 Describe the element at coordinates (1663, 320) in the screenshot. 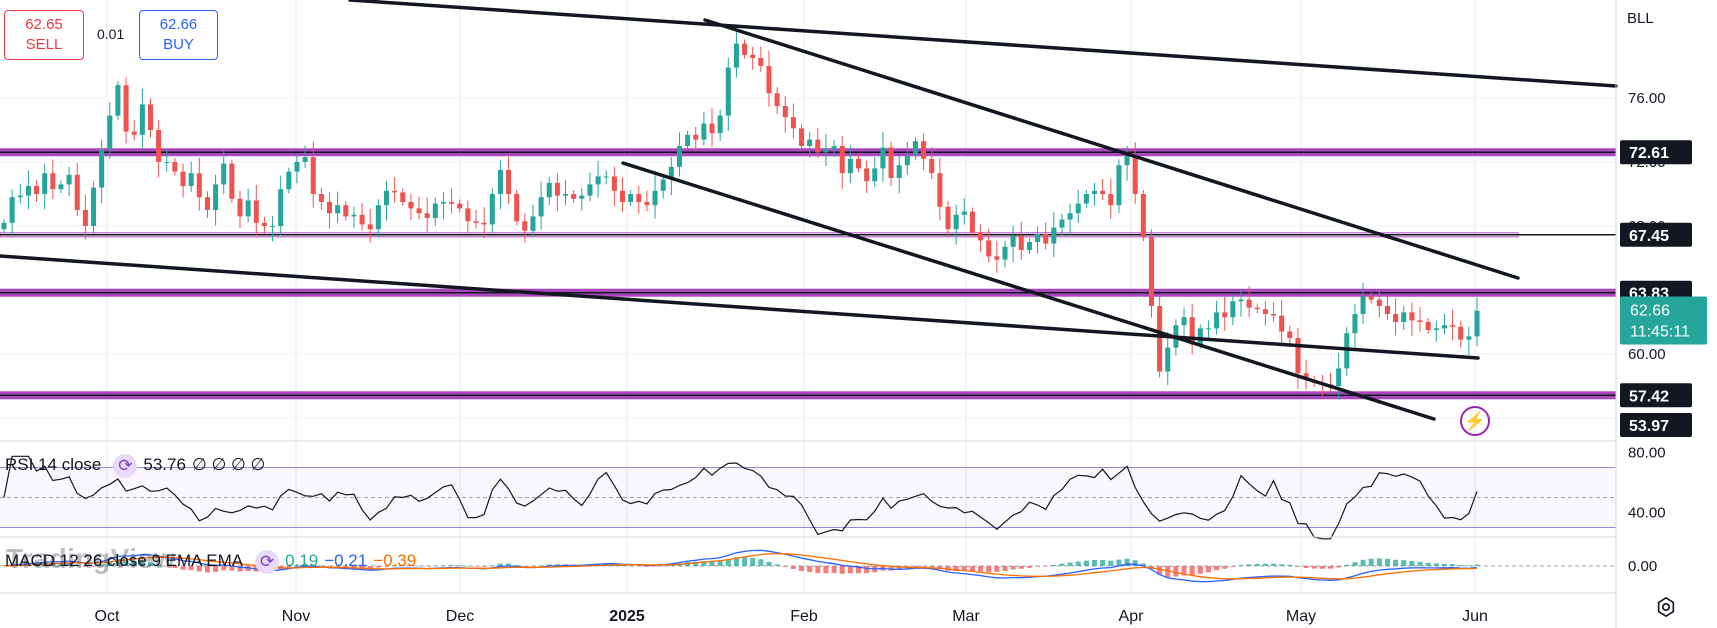

I see `current-price-badge: 62.66 11:45:11` at that location.